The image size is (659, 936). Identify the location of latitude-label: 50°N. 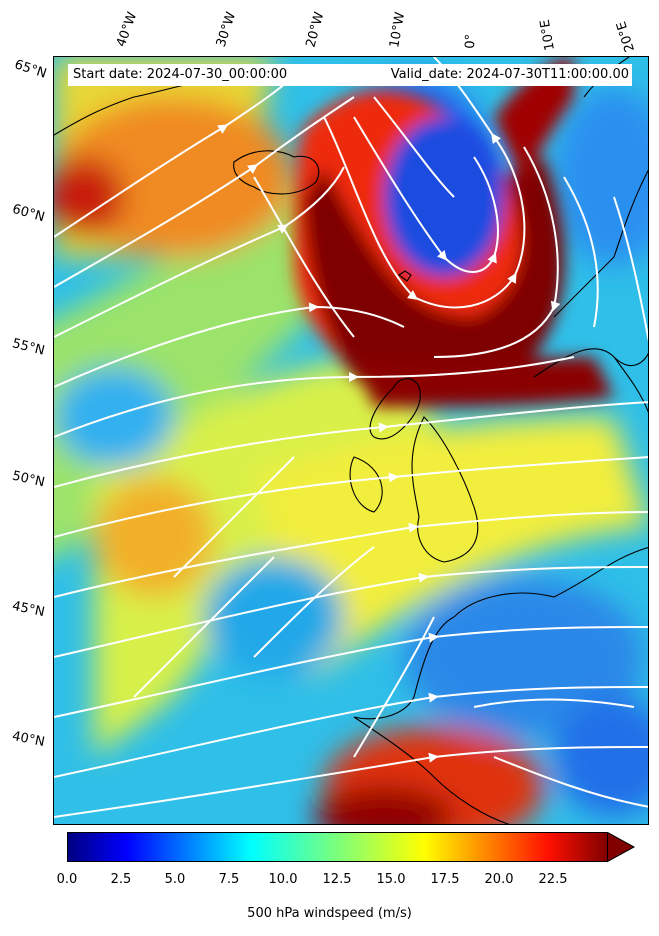
(28, 479).